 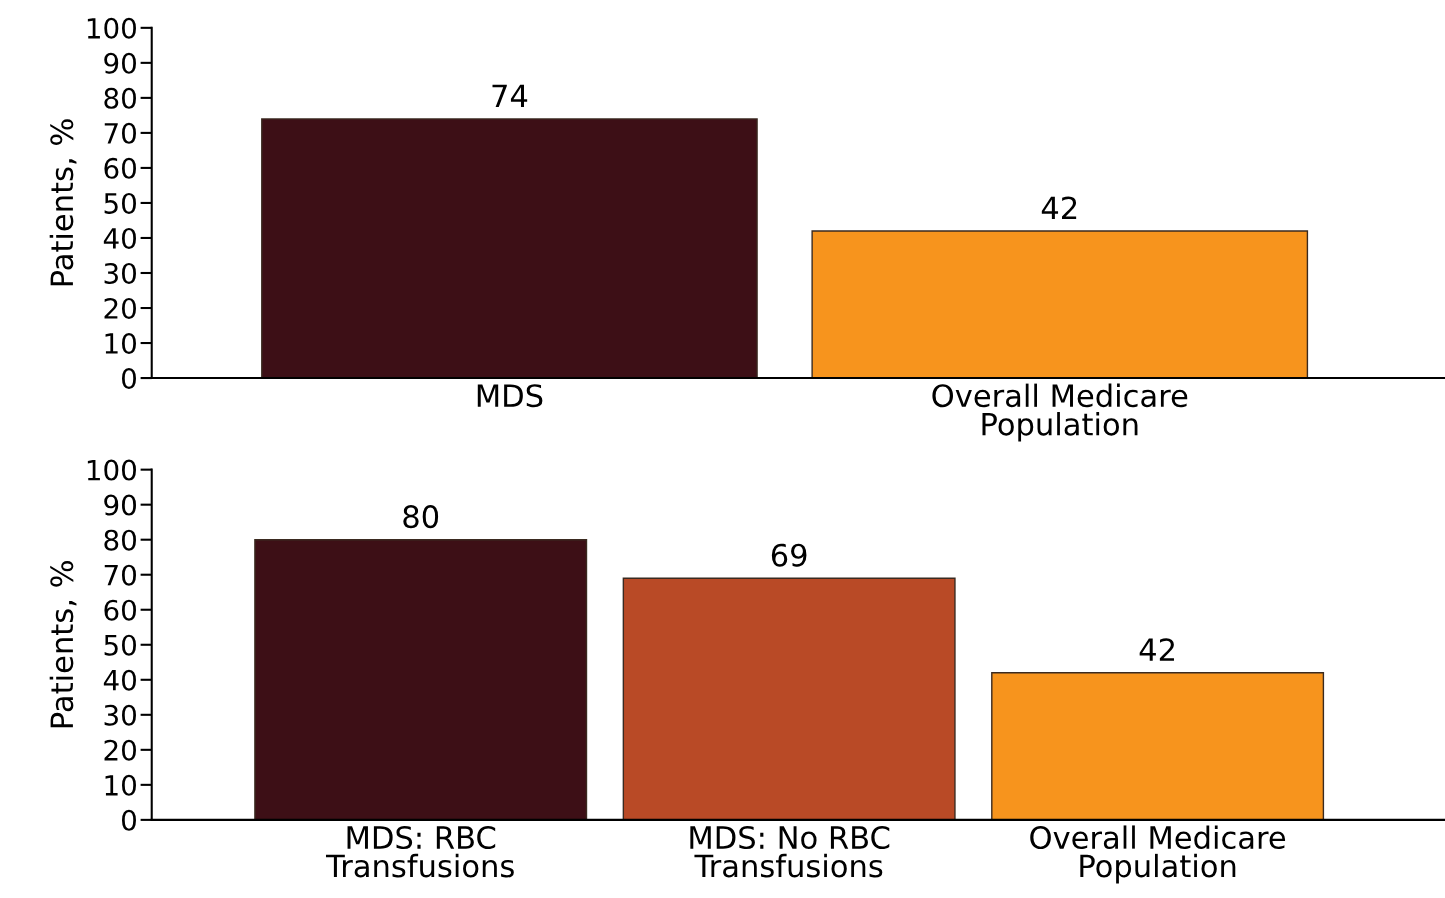 What do you see at coordinates (510, 95) in the screenshot?
I see `data-label: 74` at bounding box center [510, 95].